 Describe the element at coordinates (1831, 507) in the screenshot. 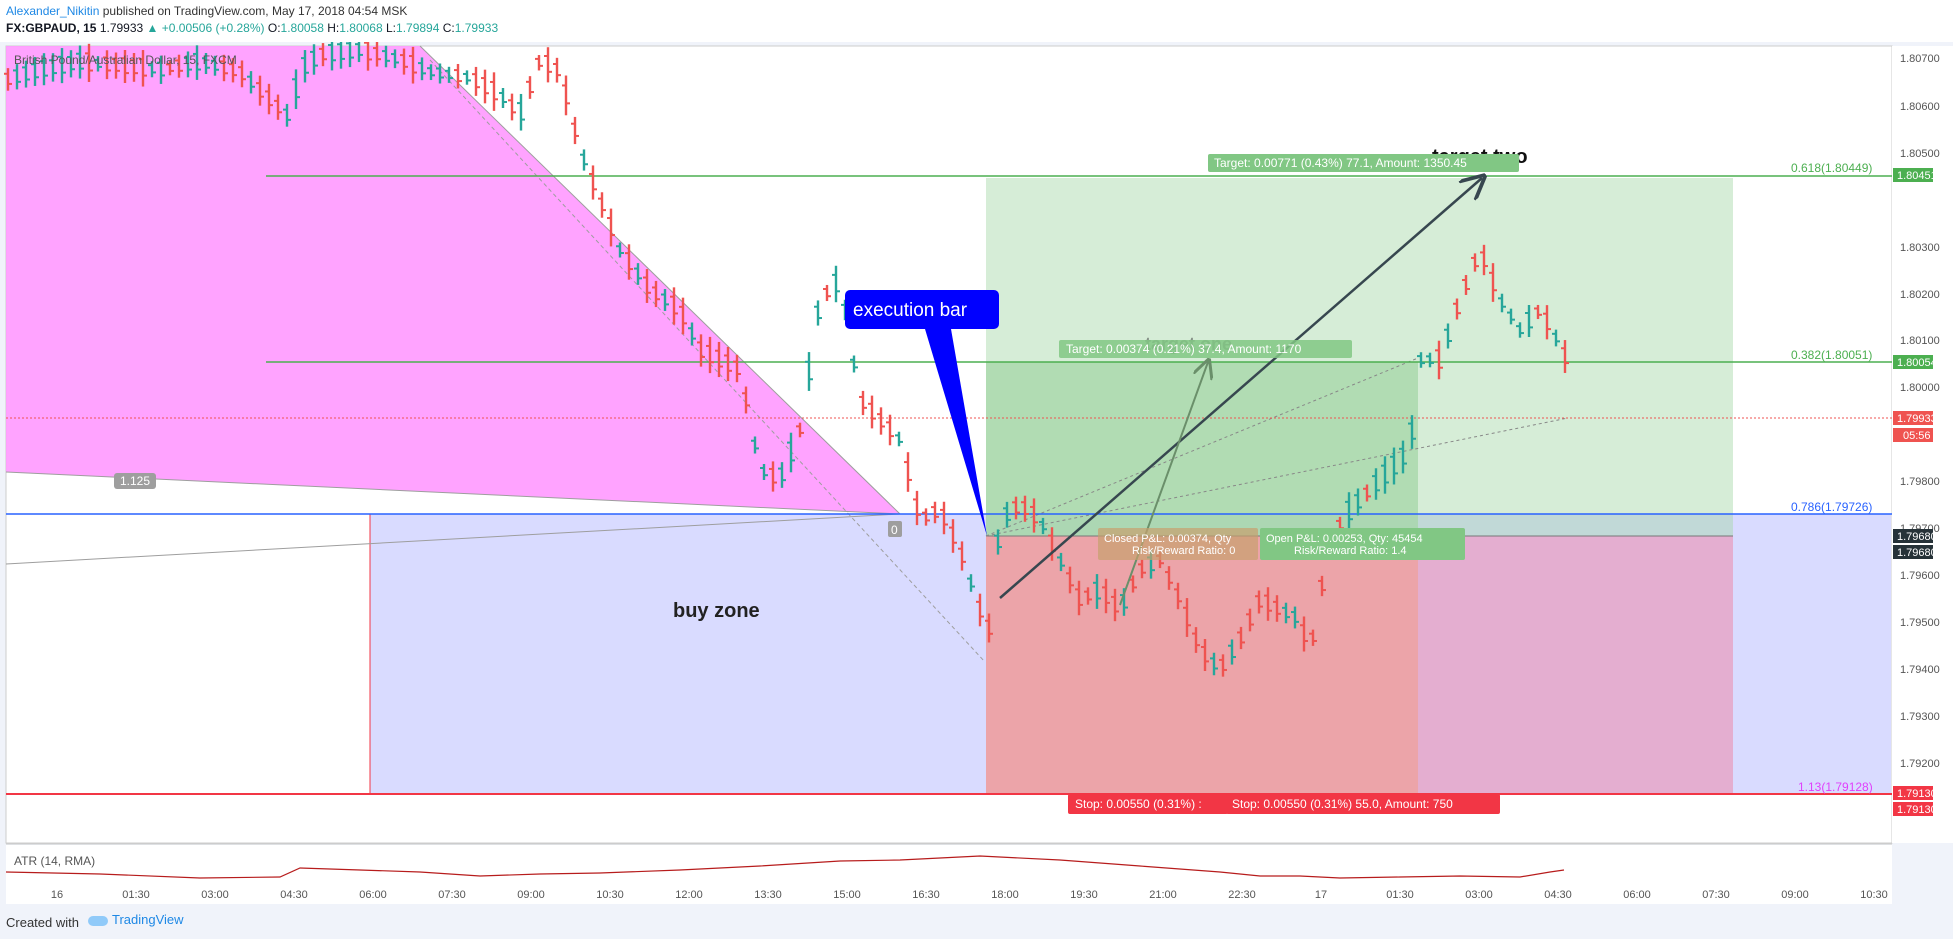

I see `fib-786-label: 0.786(1.79726)` at that location.